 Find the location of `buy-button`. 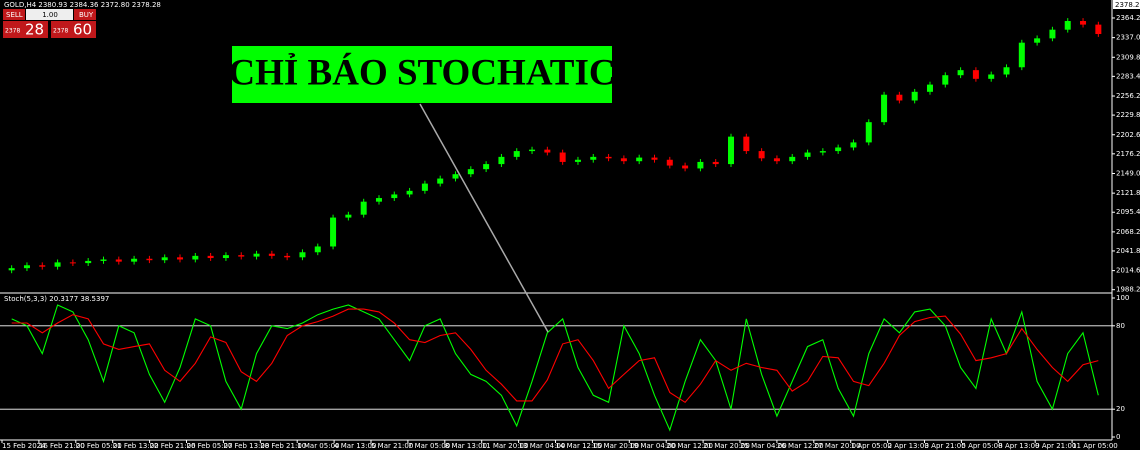

buy-button is located at coordinates (85, 14).